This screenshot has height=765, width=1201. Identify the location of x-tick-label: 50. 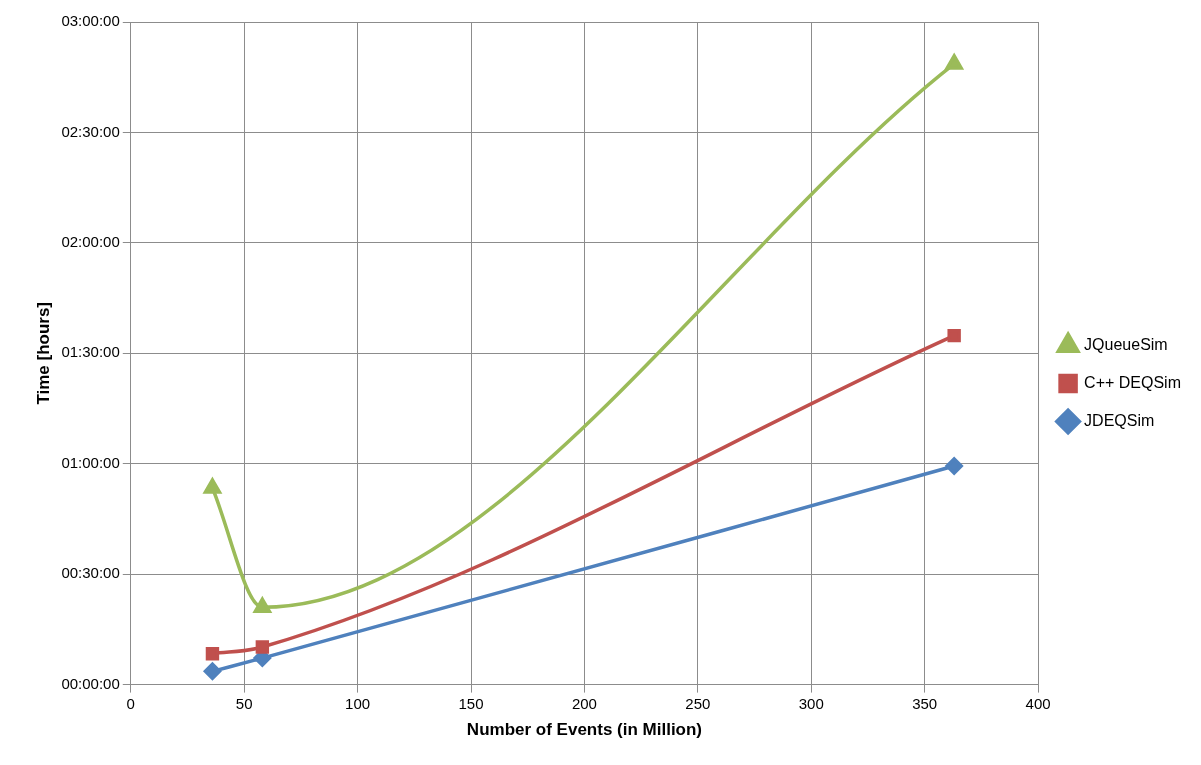
(244, 703).